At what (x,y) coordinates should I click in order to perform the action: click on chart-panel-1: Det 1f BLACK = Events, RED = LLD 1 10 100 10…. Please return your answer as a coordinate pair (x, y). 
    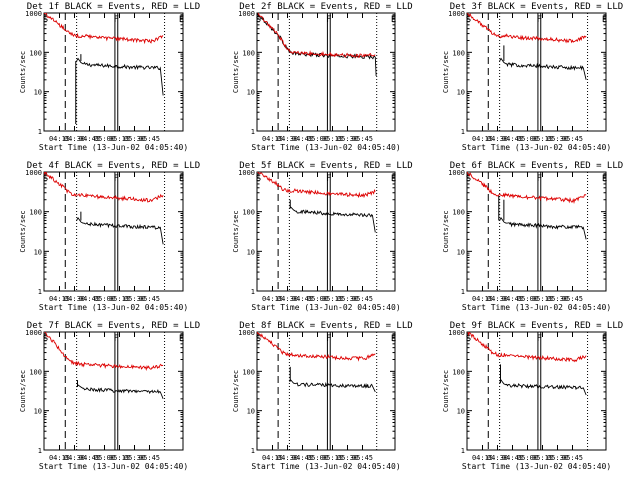
    Looking at the image, I should click on (109, 77).